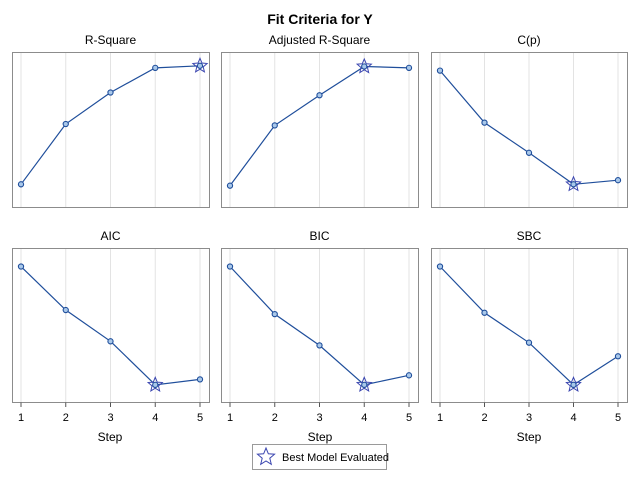 The width and height of the screenshot is (640, 480). Describe the element at coordinates (110, 236) in the screenshot. I see `panel-title: AIC` at that location.